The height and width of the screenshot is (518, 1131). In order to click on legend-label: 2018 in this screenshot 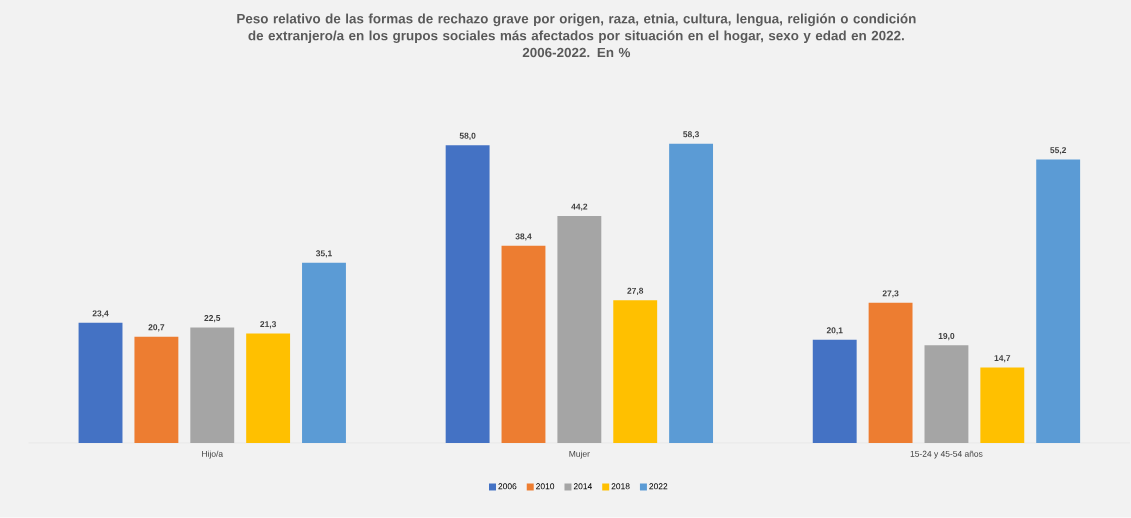, I will do `click(620, 486)`.